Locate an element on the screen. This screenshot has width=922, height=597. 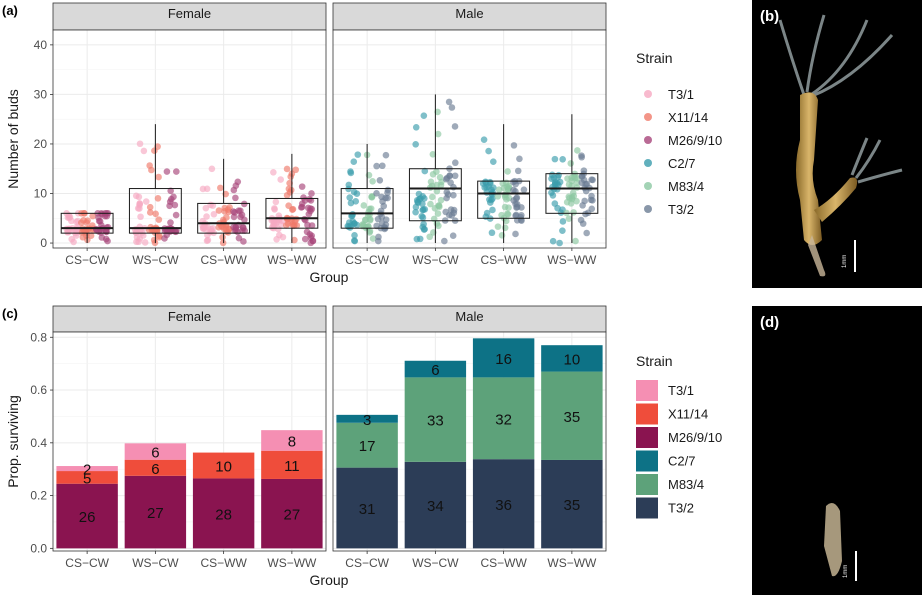
bar-count-label: 16 is located at coordinates (503, 359).